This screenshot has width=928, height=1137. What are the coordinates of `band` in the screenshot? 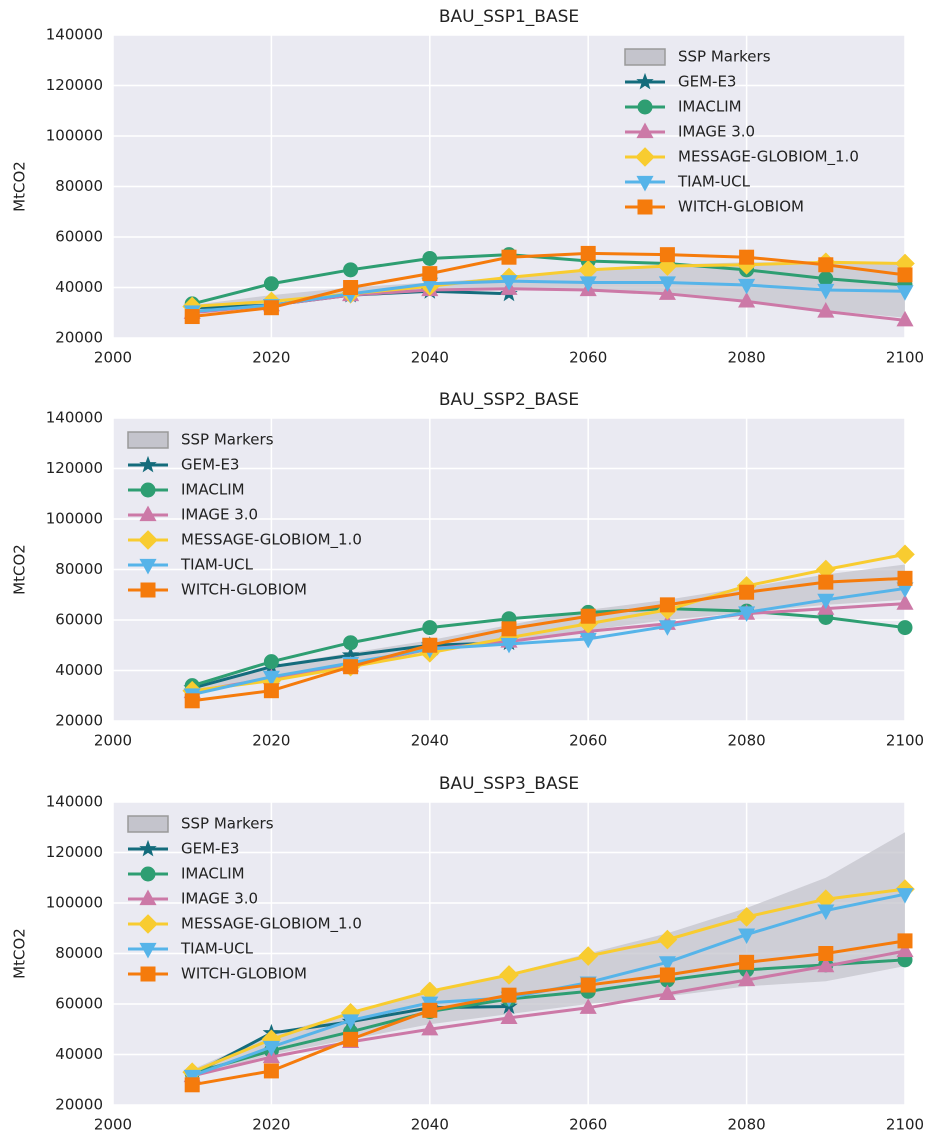 It's located at (548, 290).